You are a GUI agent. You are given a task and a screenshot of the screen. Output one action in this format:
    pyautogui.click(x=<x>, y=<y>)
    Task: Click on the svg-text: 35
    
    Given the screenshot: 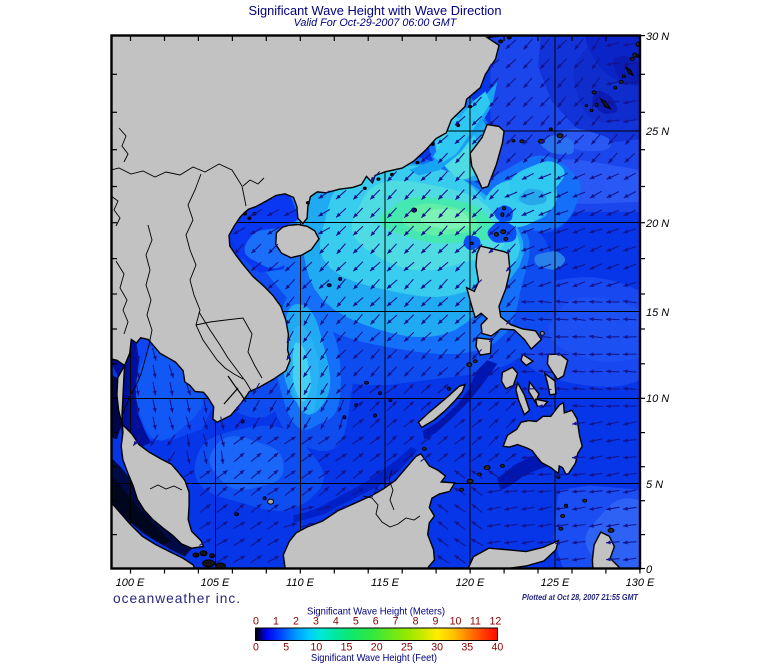 What is the action you would take?
    pyautogui.click(x=467, y=648)
    